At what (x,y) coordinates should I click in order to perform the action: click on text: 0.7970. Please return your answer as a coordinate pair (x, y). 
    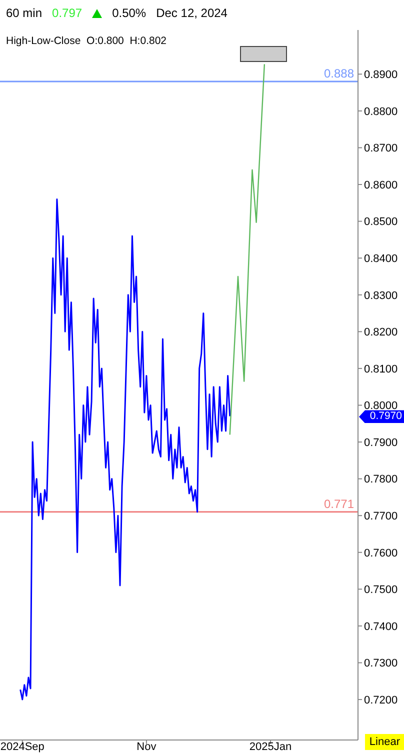
    Looking at the image, I should click on (381, 417).